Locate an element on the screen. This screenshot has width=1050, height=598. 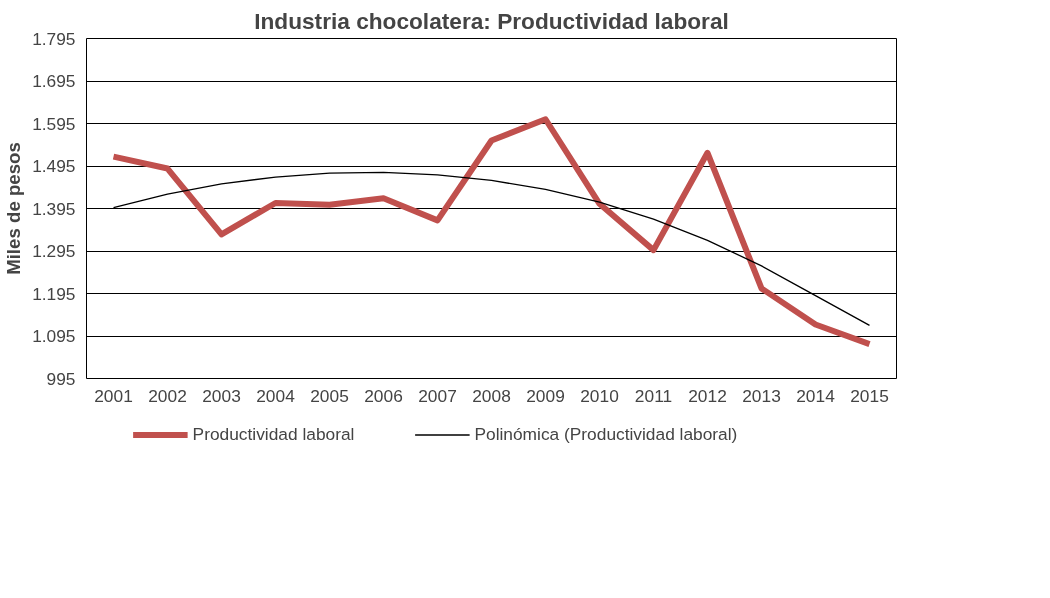
y-tick-label: 1.495 is located at coordinates (54, 166).